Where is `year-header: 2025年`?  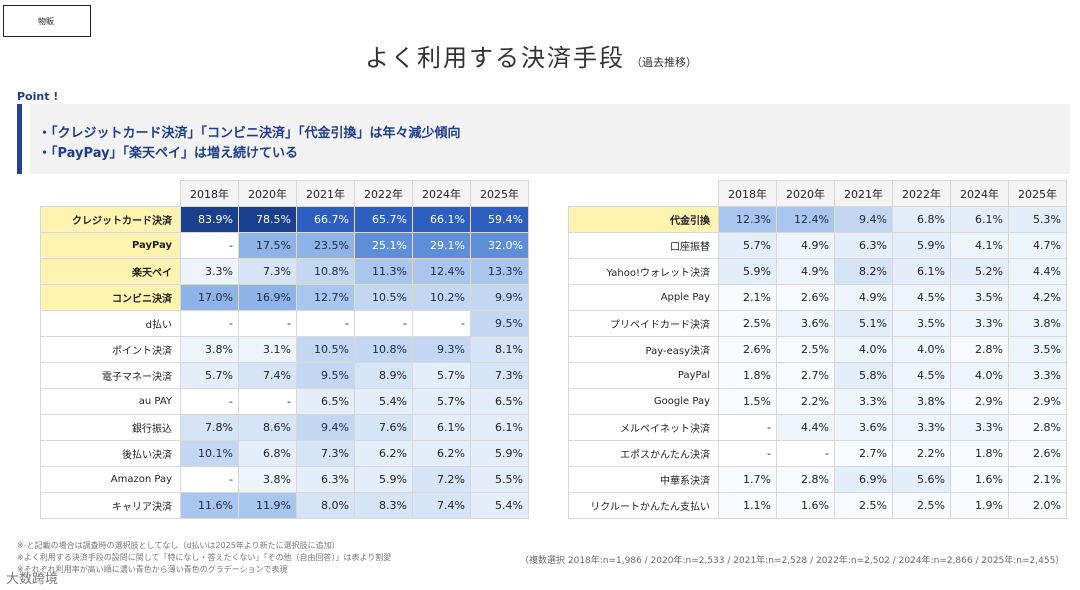 year-header: 2025年 is located at coordinates (1037, 193).